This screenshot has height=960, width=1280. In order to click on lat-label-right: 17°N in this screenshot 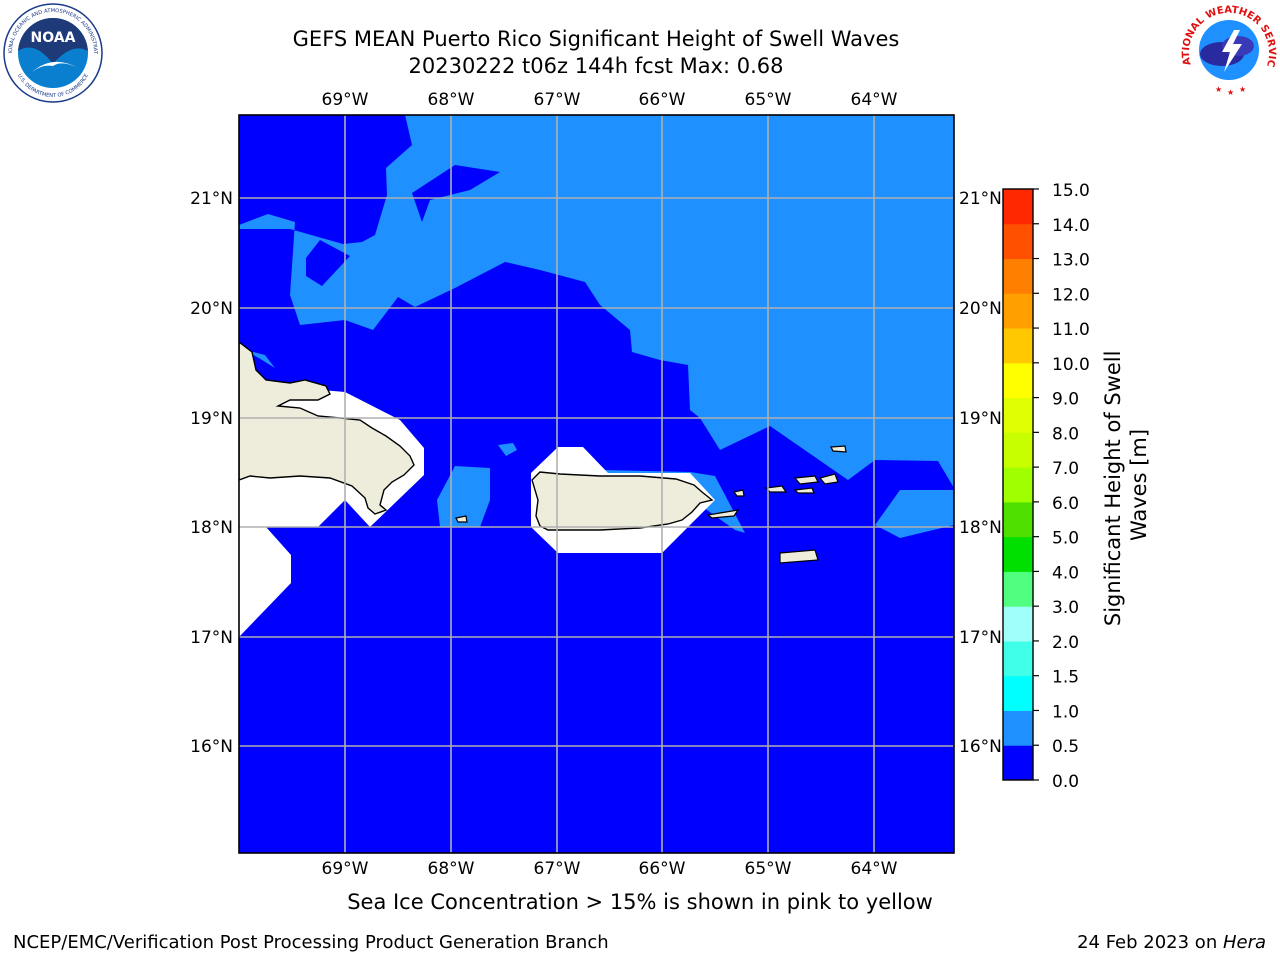, I will do `click(980, 638)`.